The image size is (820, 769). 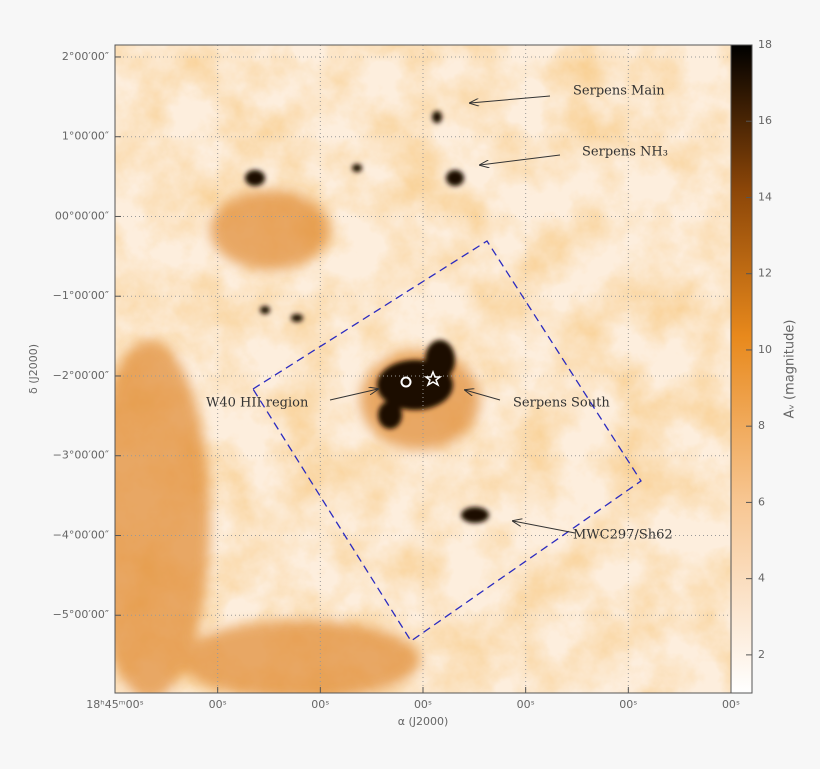 What do you see at coordinates (81, 614) in the screenshot?
I see `y-tick-label: −5°00′00″` at bounding box center [81, 614].